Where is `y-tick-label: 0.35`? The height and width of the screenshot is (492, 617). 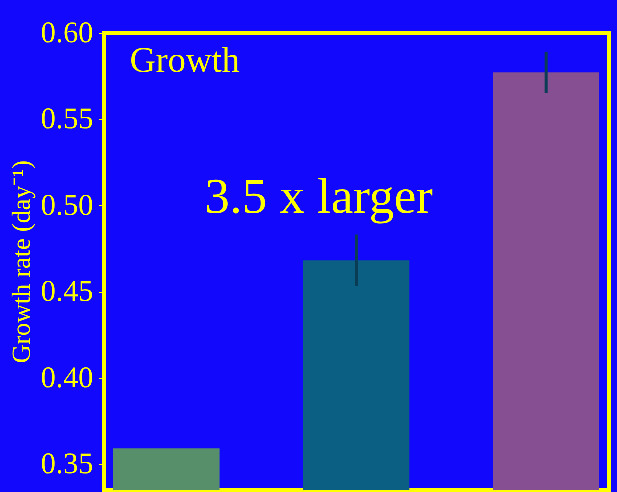
y-tick-label: 0.35 is located at coordinates (67, 464).